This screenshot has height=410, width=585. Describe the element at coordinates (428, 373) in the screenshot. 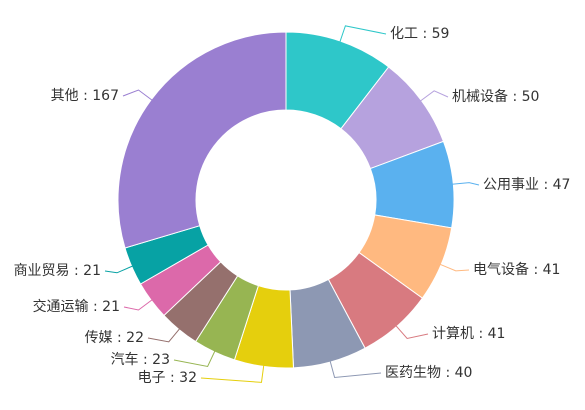

I see `slice-label-5: 医药生物 : 40` at that location.